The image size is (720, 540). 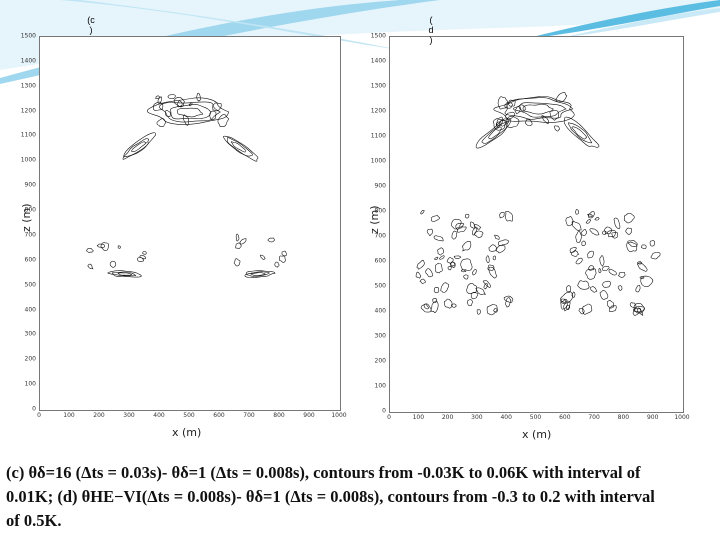 What do you see at coordinates (30, 285) in the screenshot?
I see `panel-c-ytick: 500` at bounding box center [30, 285].